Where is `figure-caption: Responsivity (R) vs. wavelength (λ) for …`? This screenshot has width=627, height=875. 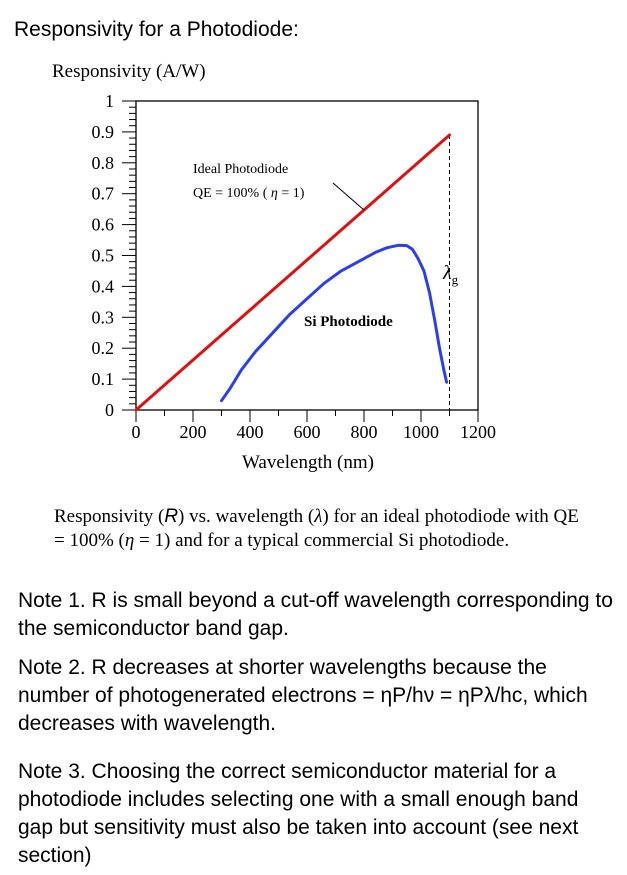 figure-caption: Responsivity (R) vs. wavelength (λ) for … is located at coordinates (316, 528).